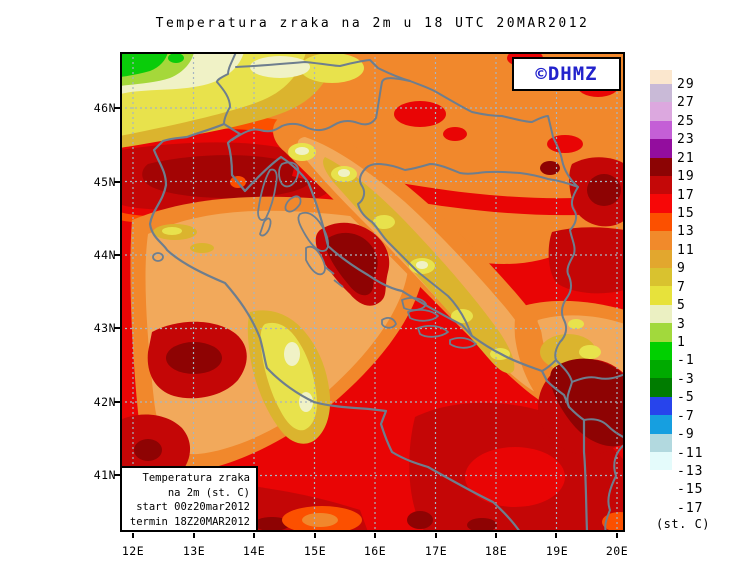 Image resolution: width=740 pixels, height=582 pixels. What do you see at coordinates (104, 475) in the screenshot?
I see `lat-label-41n: 41N` at bounding box center [104, 475].